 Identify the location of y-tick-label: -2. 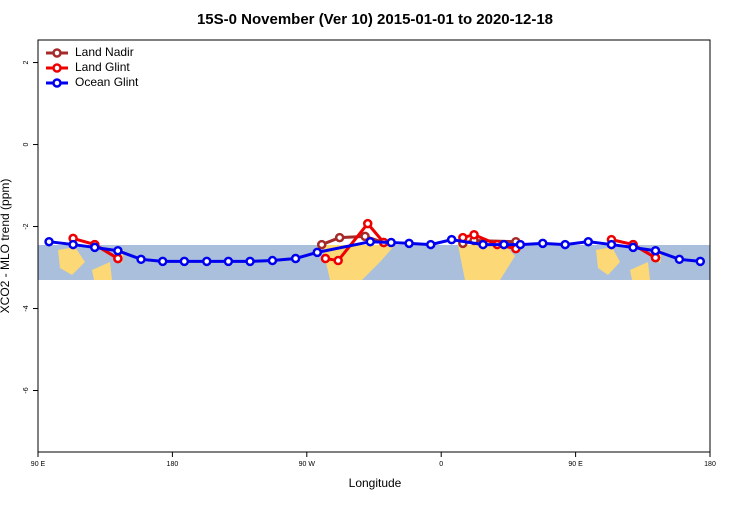
(26, 226).